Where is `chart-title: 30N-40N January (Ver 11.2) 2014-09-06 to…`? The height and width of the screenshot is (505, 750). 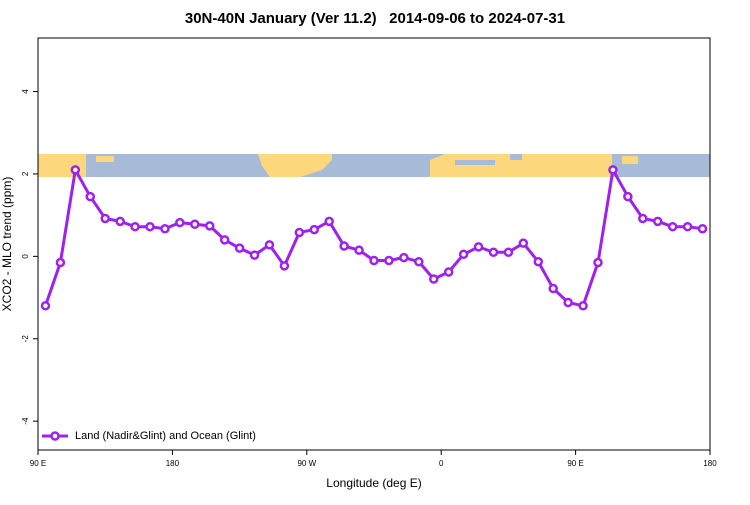 chart-title: 30N-40N January (Ver 11.2) 2014-09-06 to… is located at coordinates (375, 18).